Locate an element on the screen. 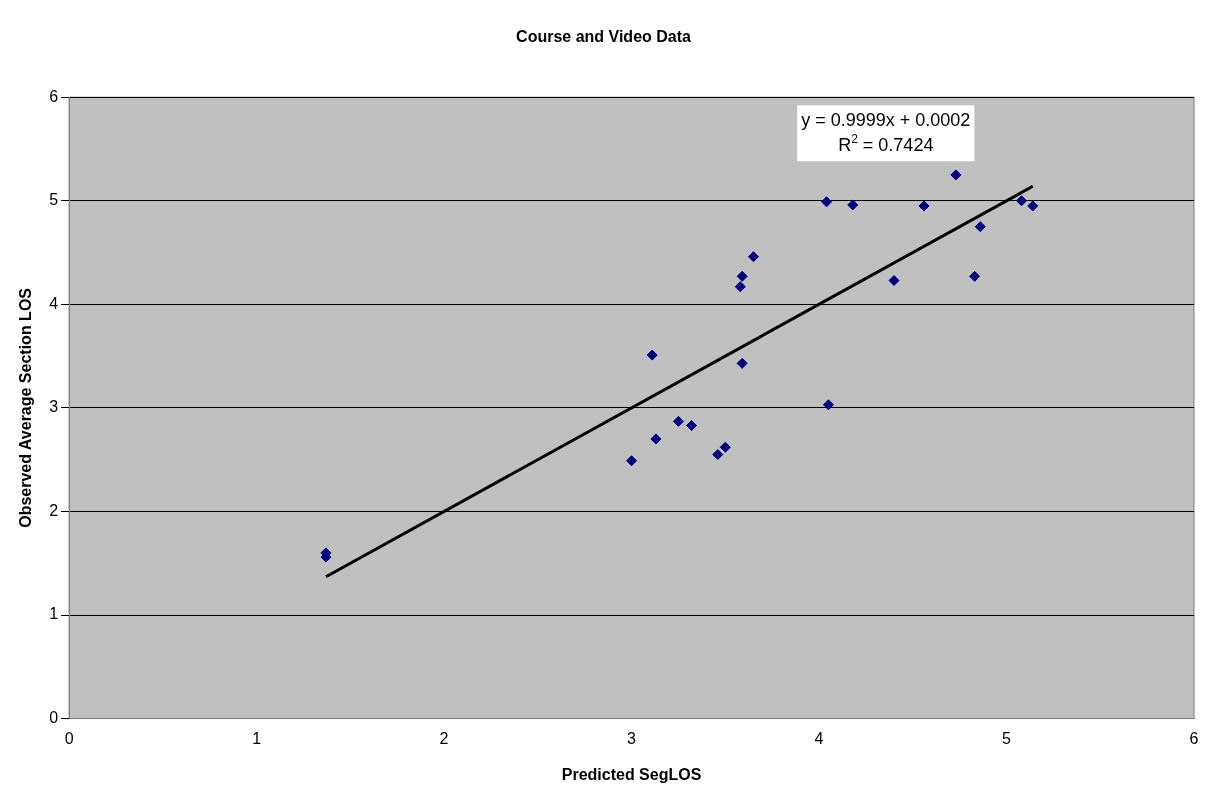  y-tick-label: 1 is located at coordinates (54, 614).